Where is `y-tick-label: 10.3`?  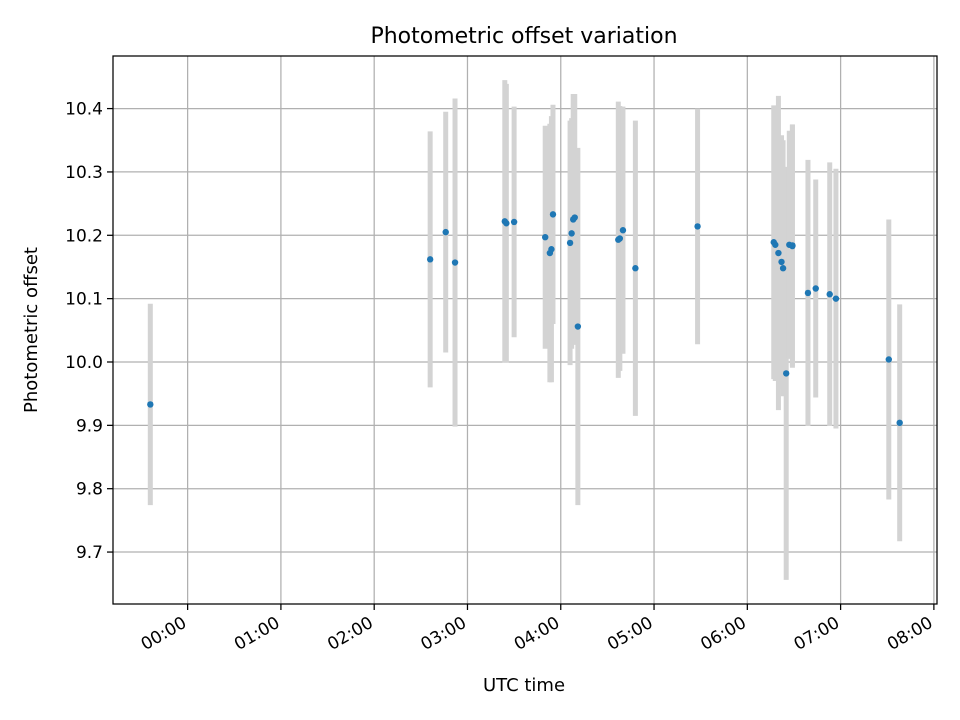
y-tick-label: 10.3 is located at coordinates (84, 173).